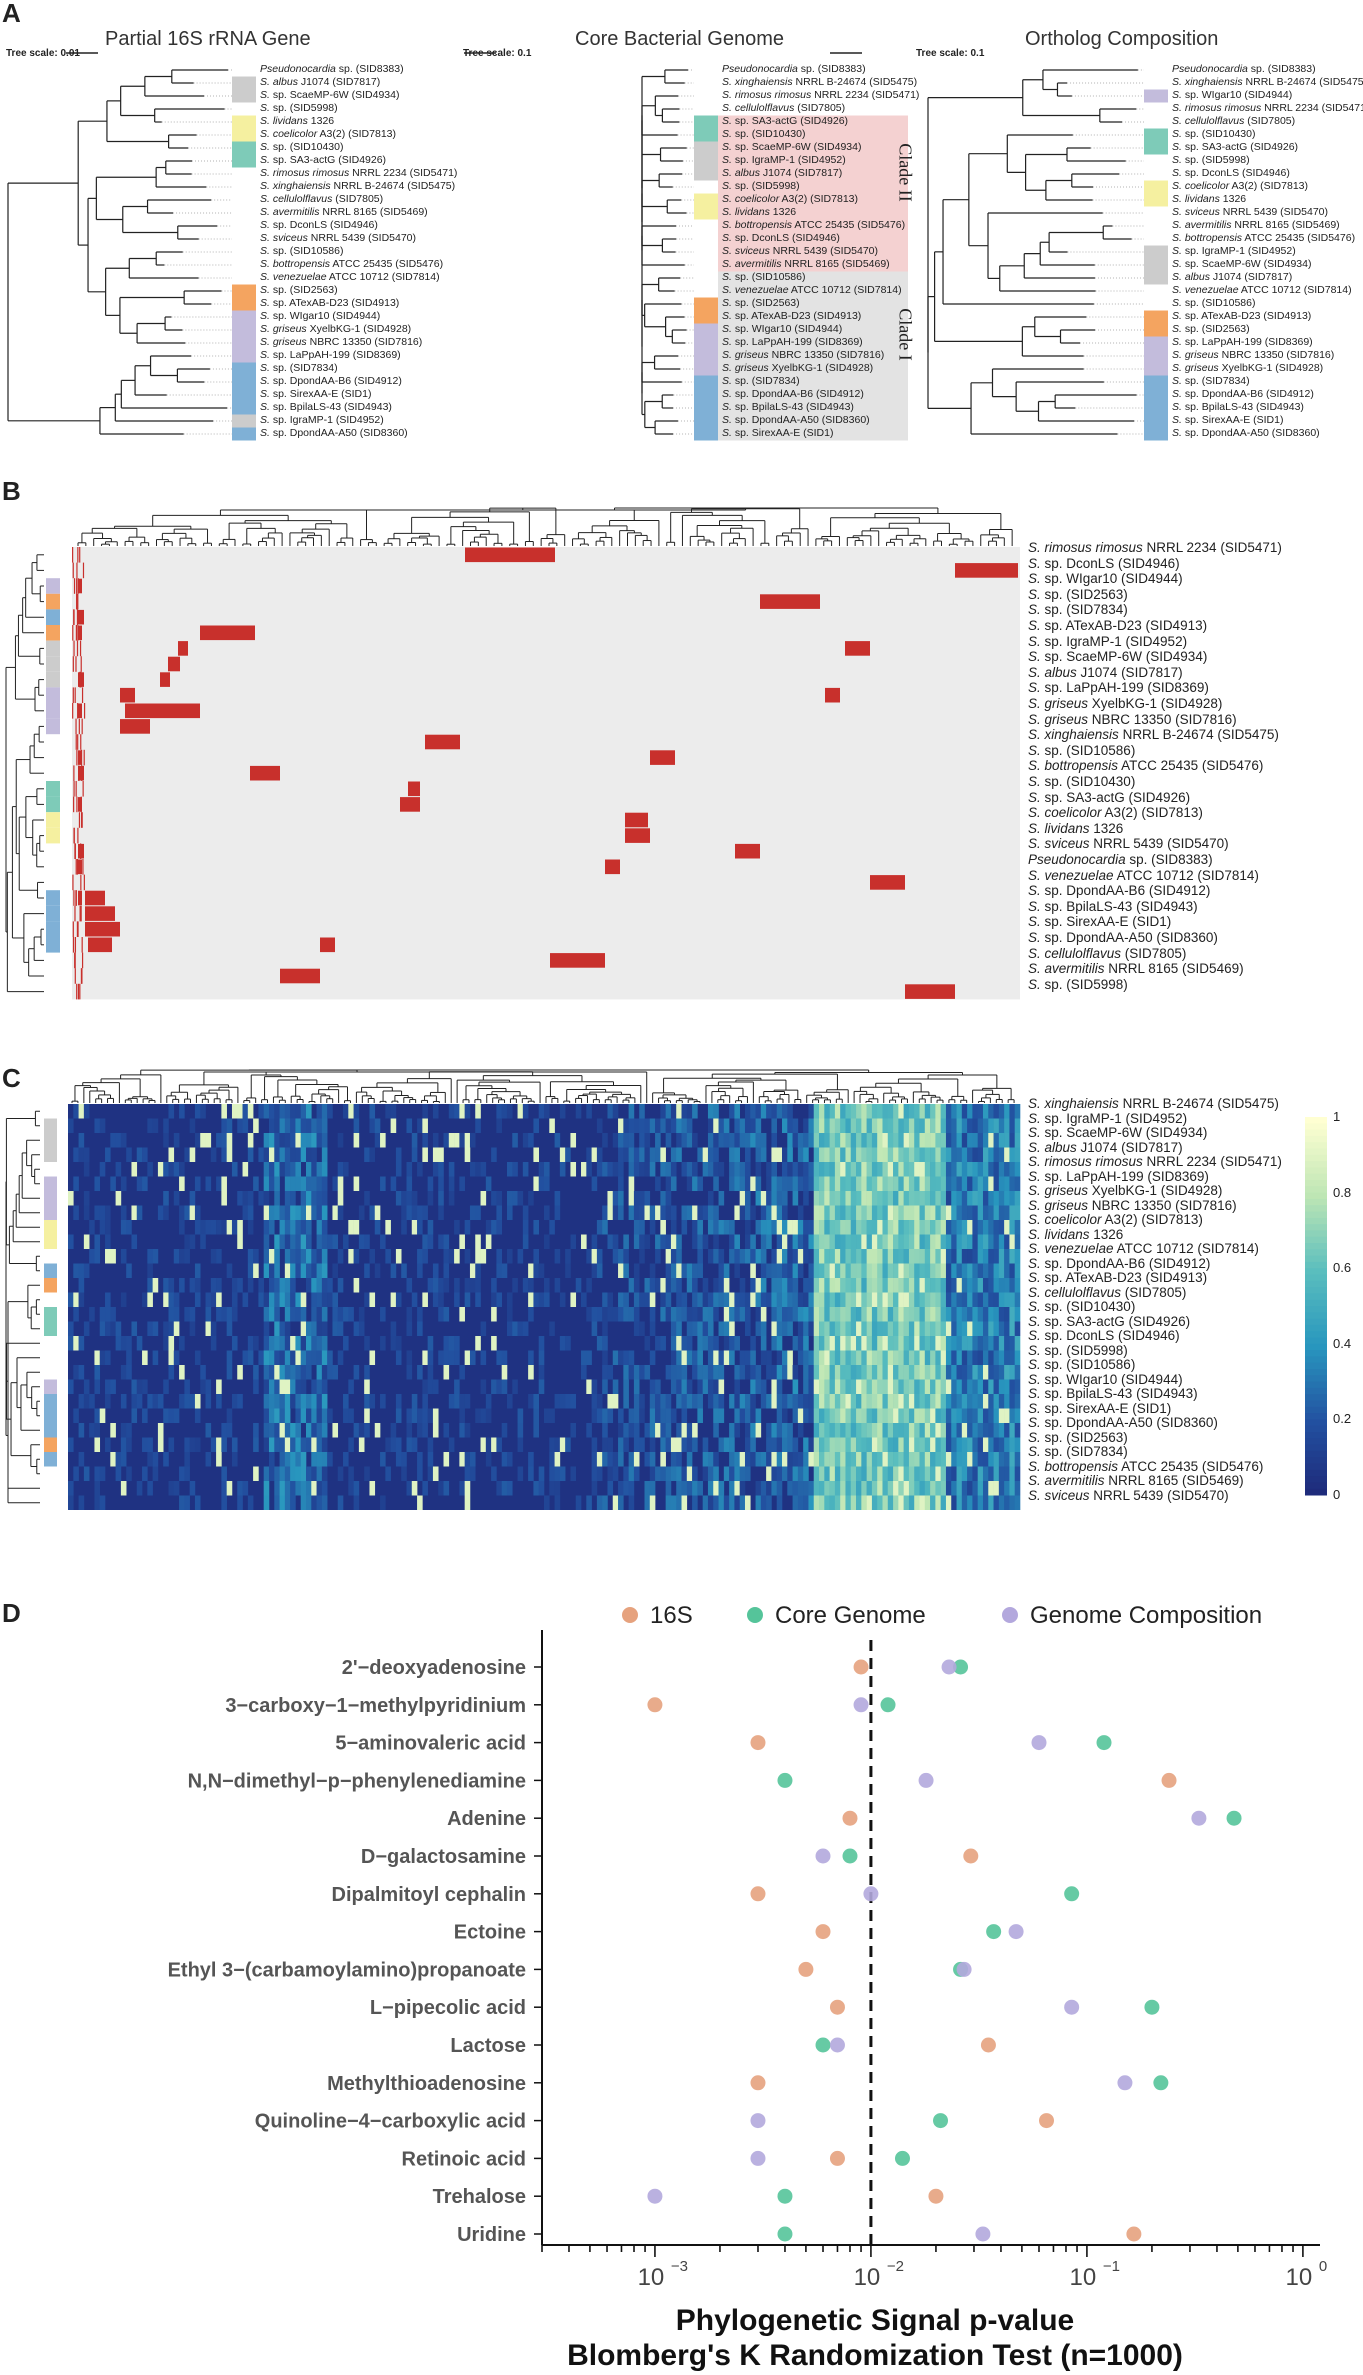  What do you see at coordinates (1078, 984) in the screenshot?
I see `heatmap-row-label: S. sp. (SID5998)` at bounding box center [1078, 984].